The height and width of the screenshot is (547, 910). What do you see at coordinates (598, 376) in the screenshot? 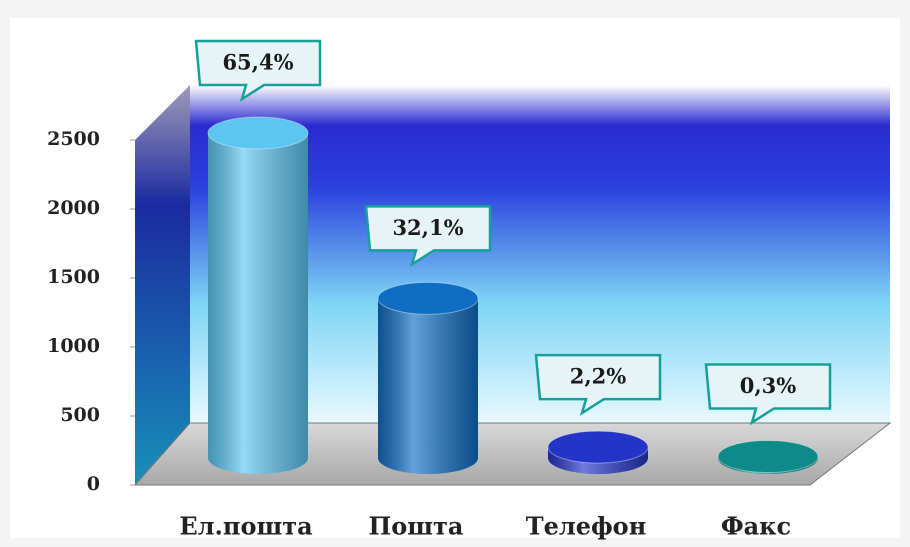
I see `data-label: 2,2%` at bounding box center [598, 376].